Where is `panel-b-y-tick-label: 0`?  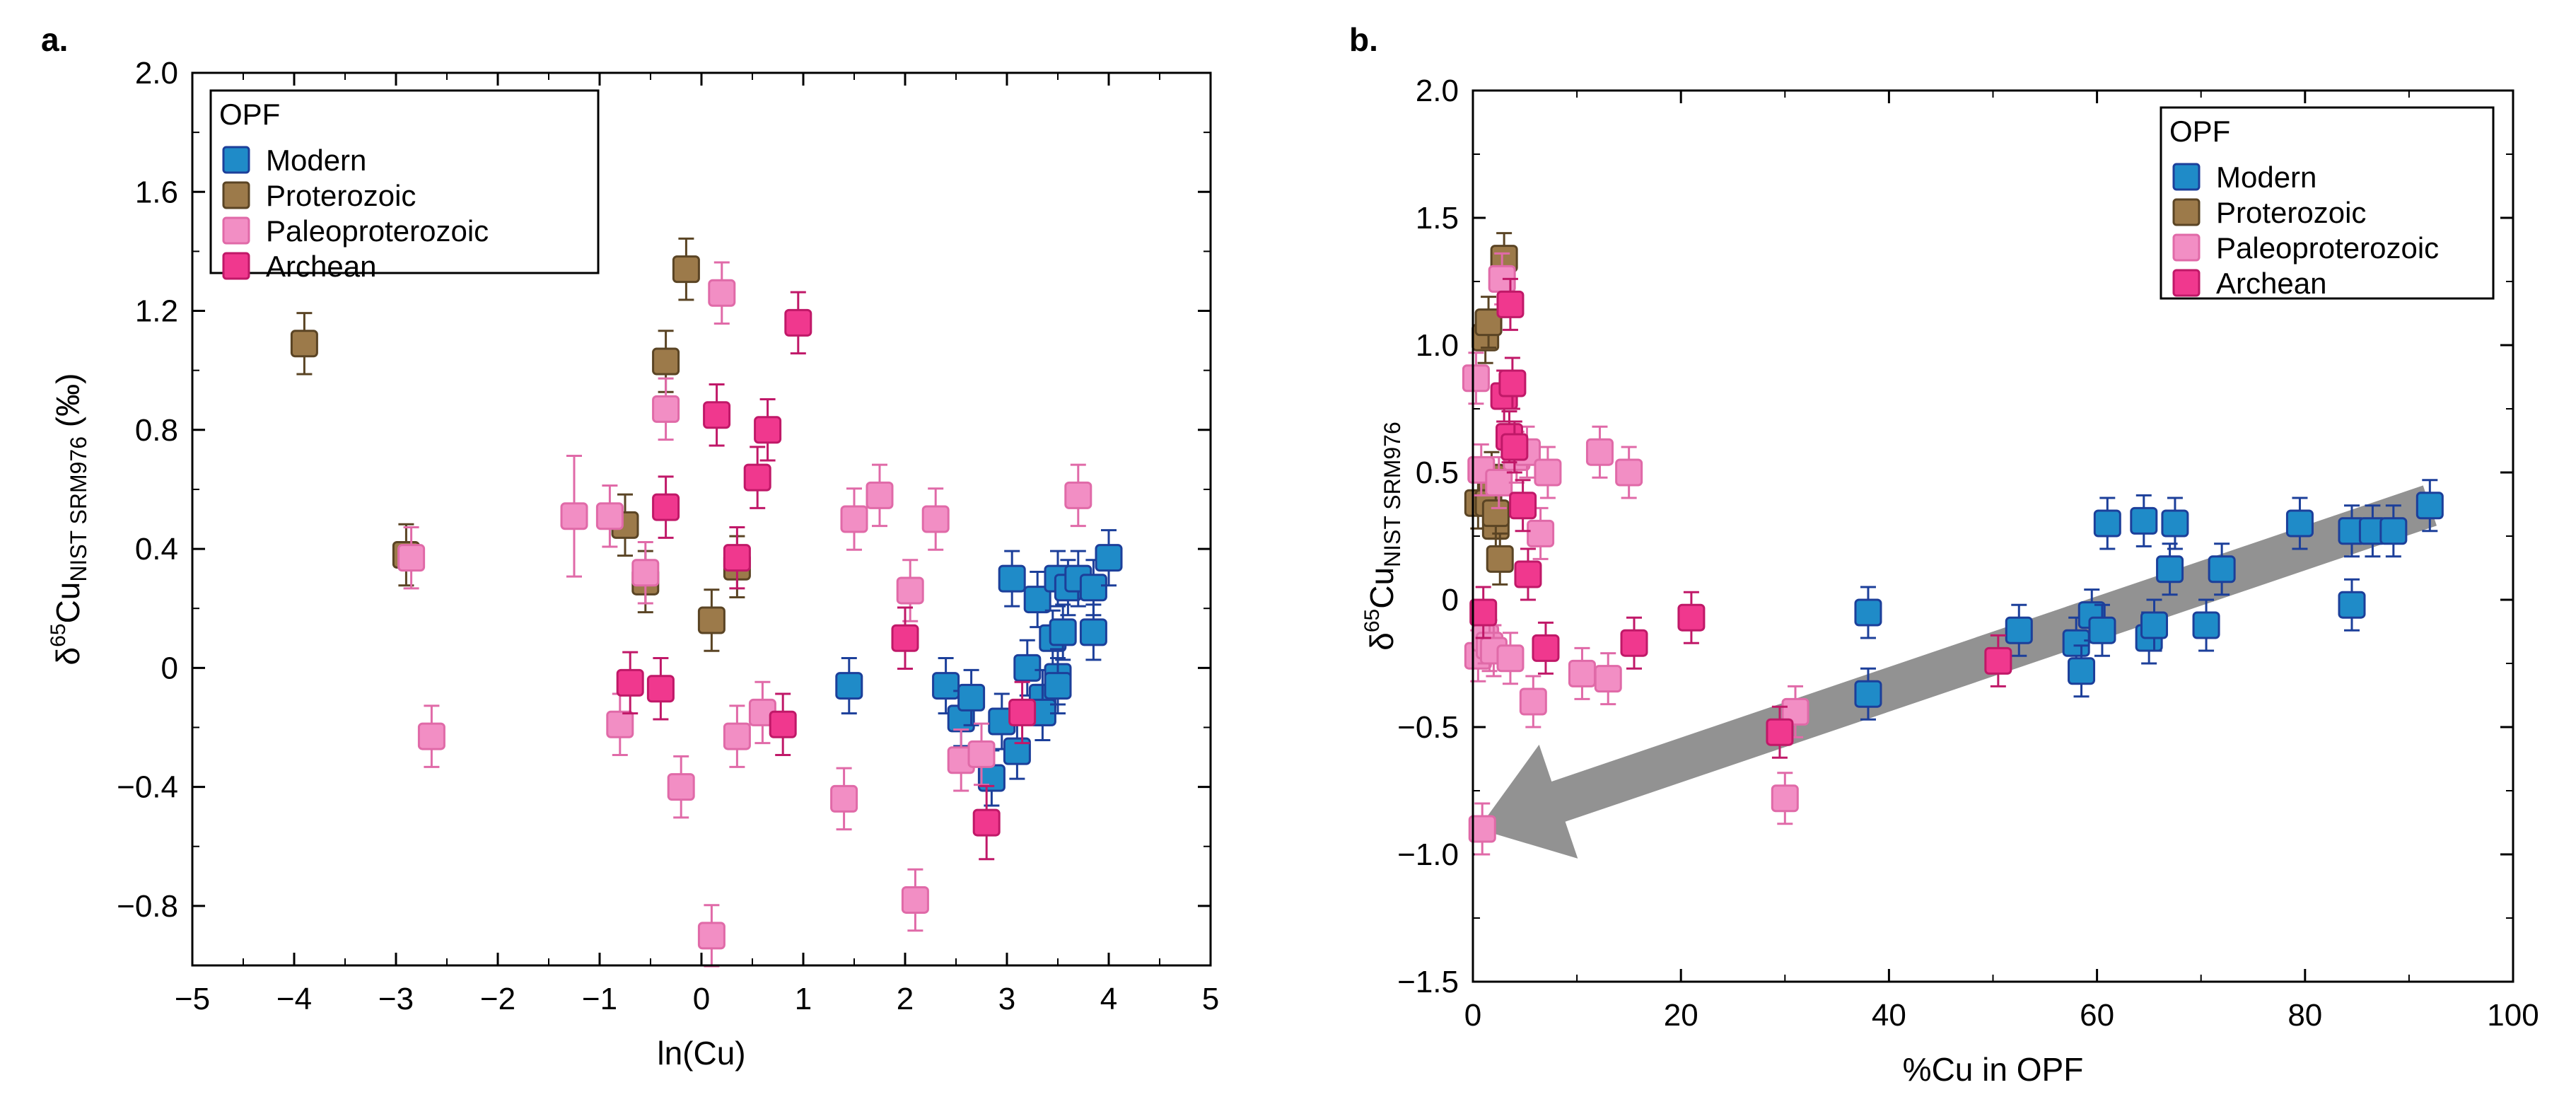 panel-b-y-tick-label: 0 is located at coordinates (1450, 600).